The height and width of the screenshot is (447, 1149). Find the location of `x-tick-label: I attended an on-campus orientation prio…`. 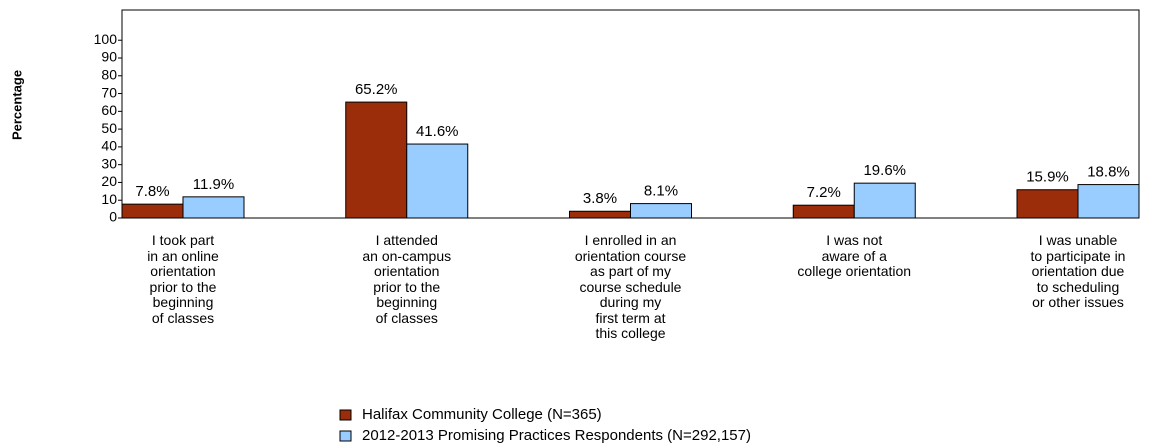

x-tick-label: I attended an on-campus orientation prio… is located at coordinates (407, 279).